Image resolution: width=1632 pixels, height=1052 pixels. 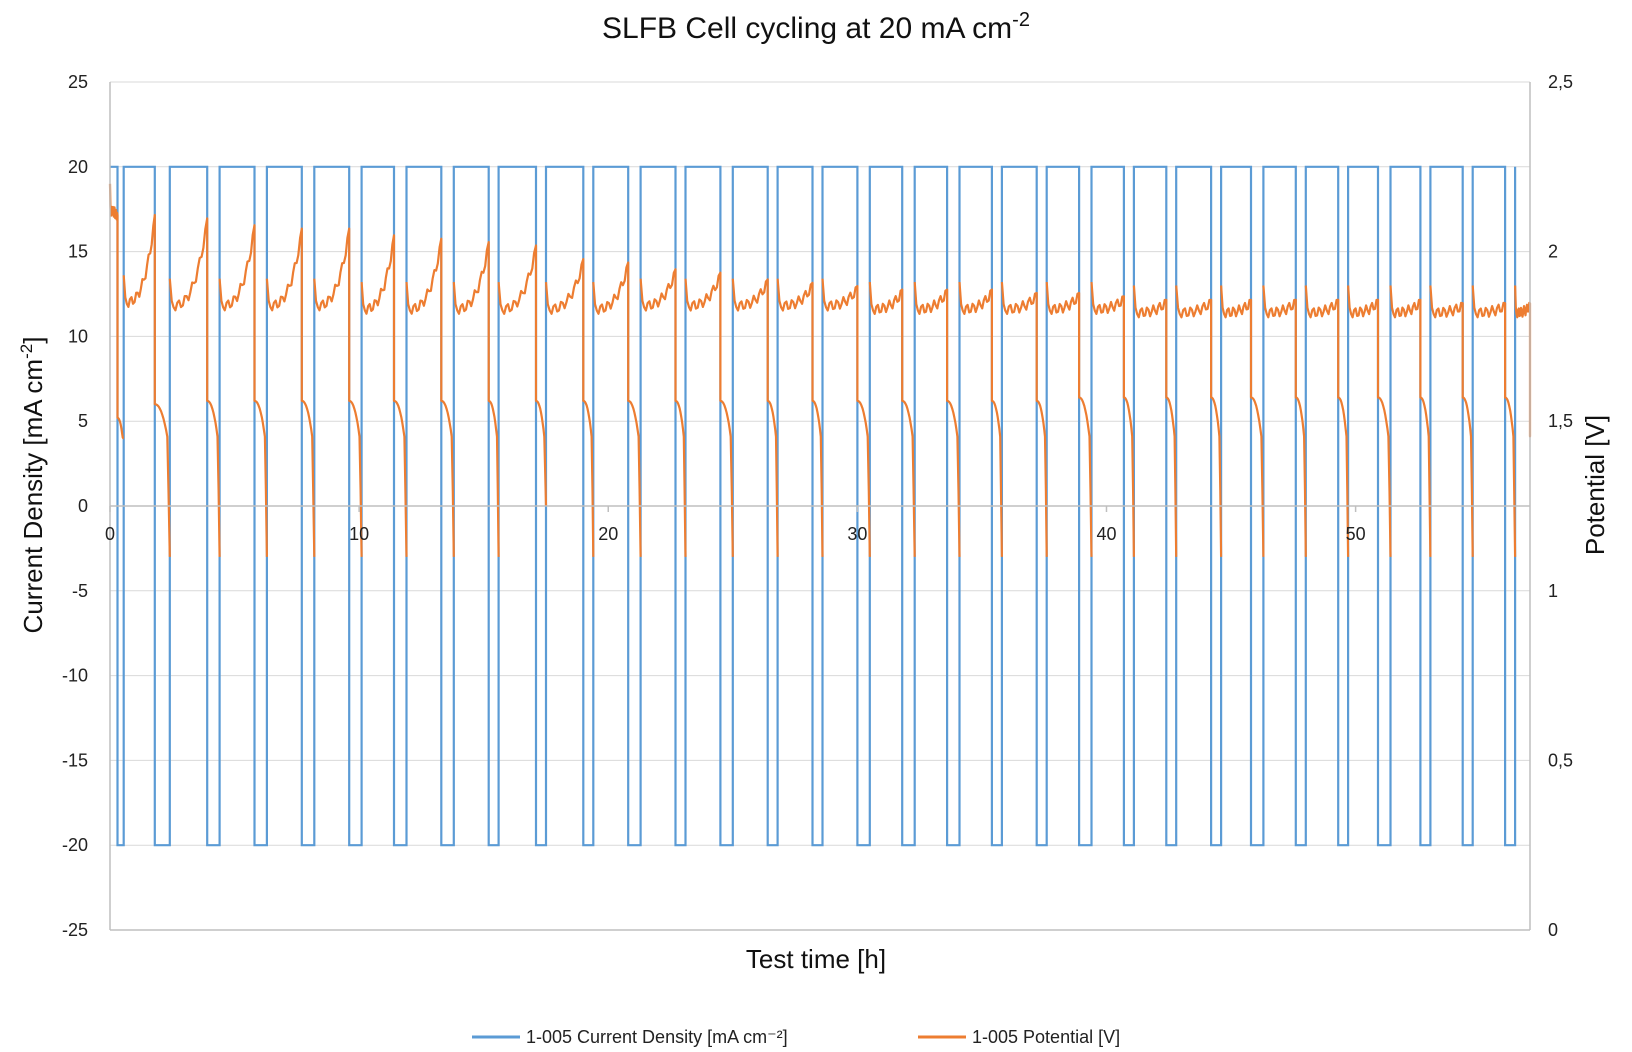 I want to click on legend-label-current: 1-005 Current Density [mA cm⁻²], so click(x=657, y=1037).